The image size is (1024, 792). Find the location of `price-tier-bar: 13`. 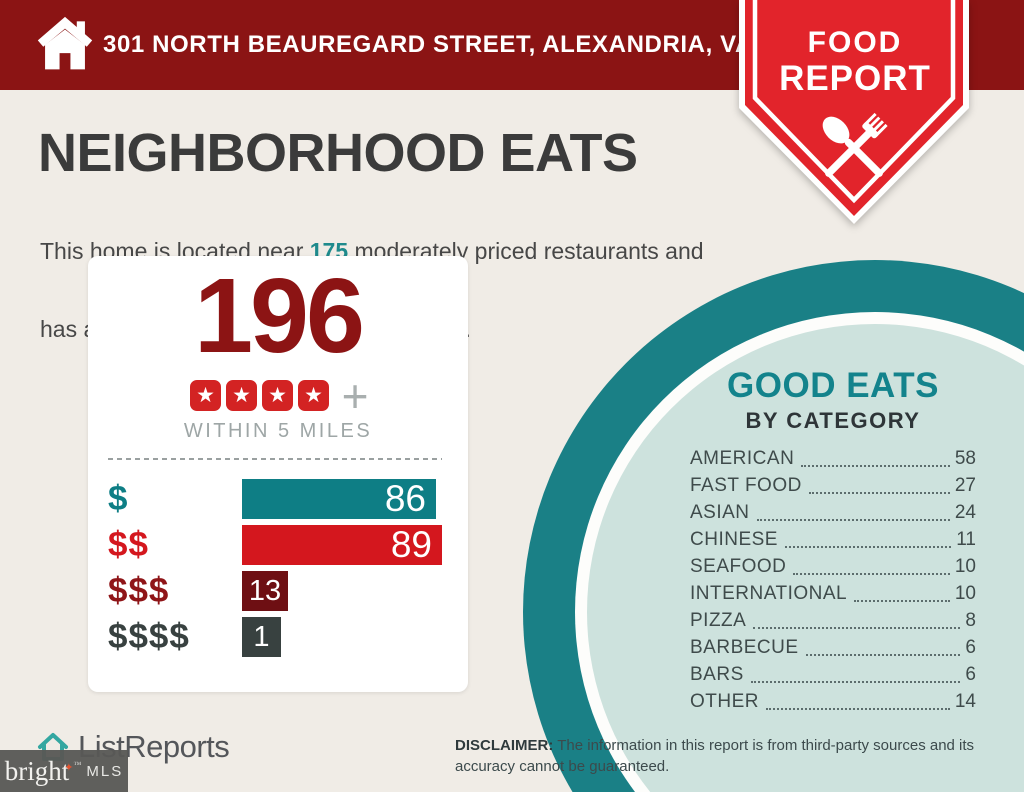

price-tier-bar: 13 is located at coordinates (265, 591).